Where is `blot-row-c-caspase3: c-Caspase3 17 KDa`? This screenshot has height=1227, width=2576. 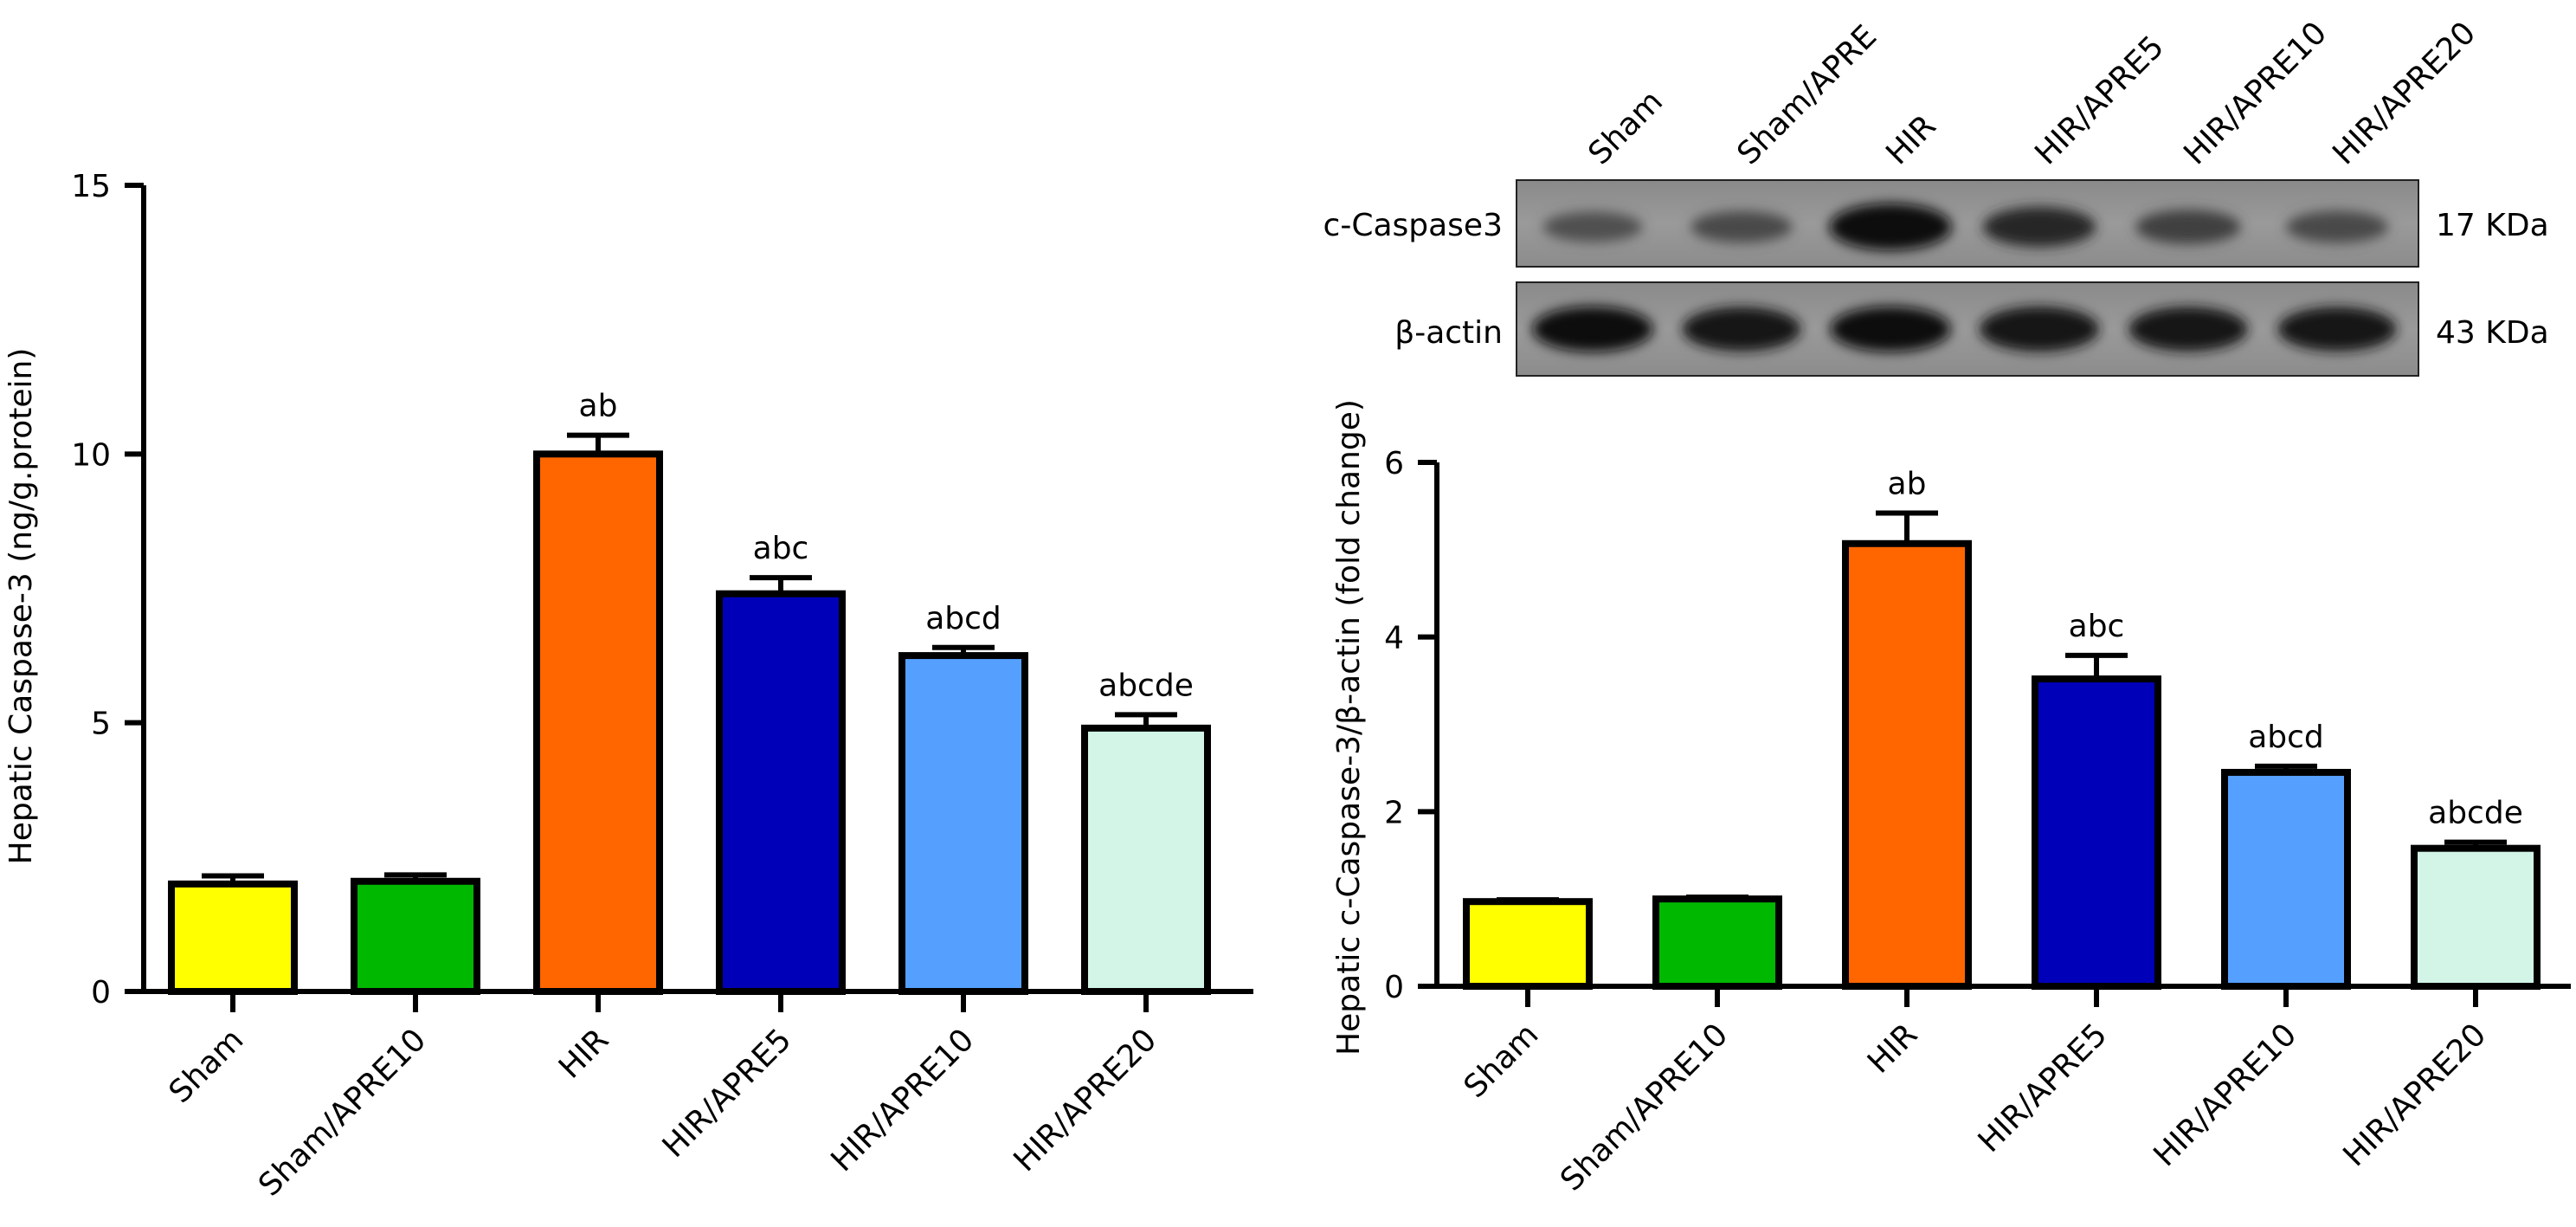
blot-row-c-caspase3: c-Caspase3 17 KDa is located at coordinates (1936, 223).